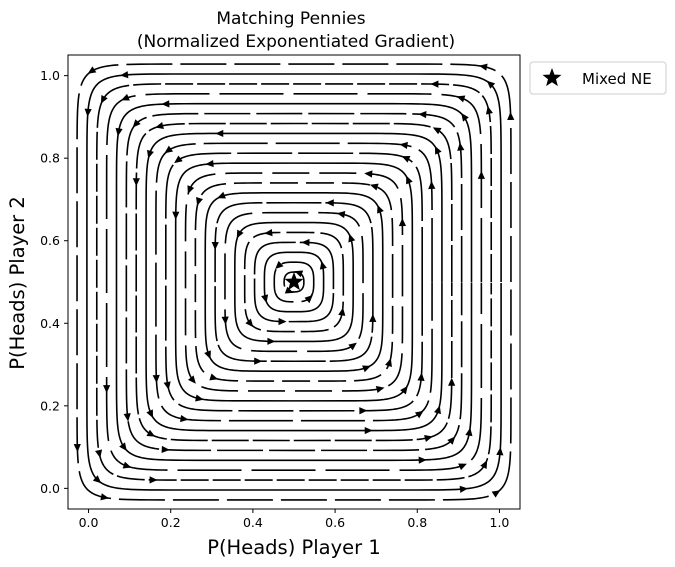  Describe the element at coordinates (253, 522) in the screenshot. I see `x-tick-label: 0.4` at that location.